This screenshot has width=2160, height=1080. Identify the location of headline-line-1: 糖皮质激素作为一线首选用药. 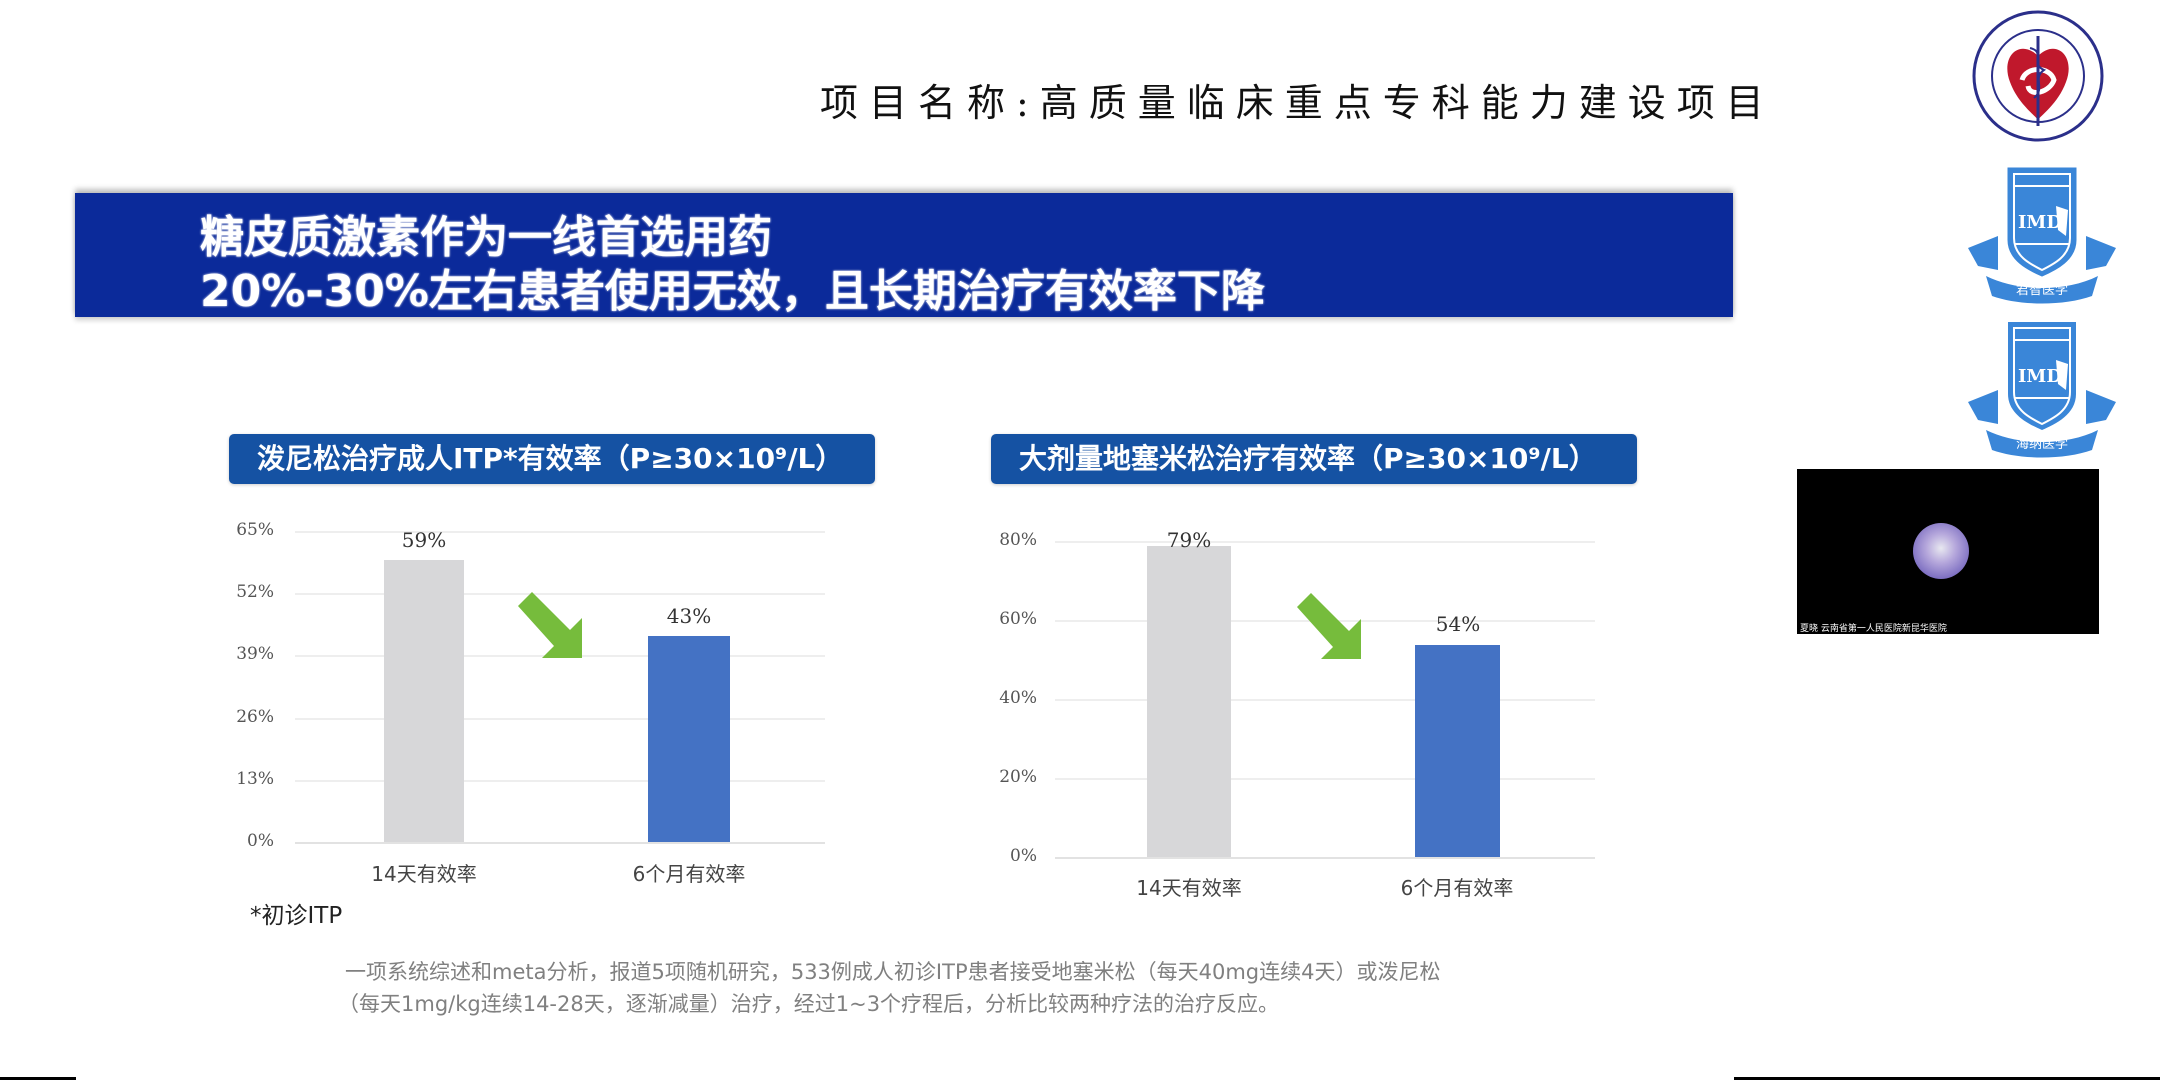
(486, 237).